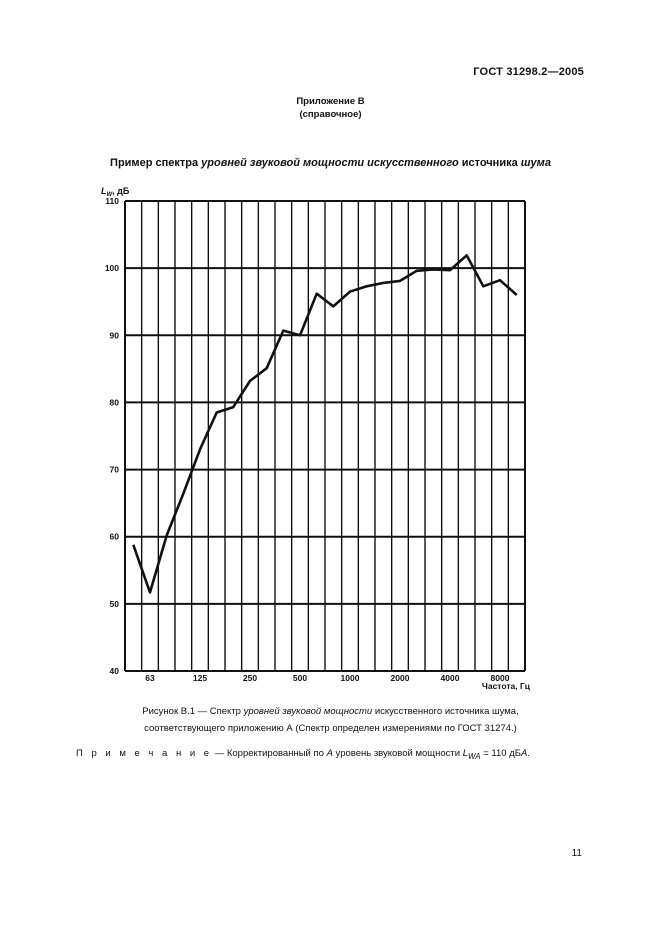  I want to click on caption-line1-italic: уровней звуковой мощности, so click(308, 711).